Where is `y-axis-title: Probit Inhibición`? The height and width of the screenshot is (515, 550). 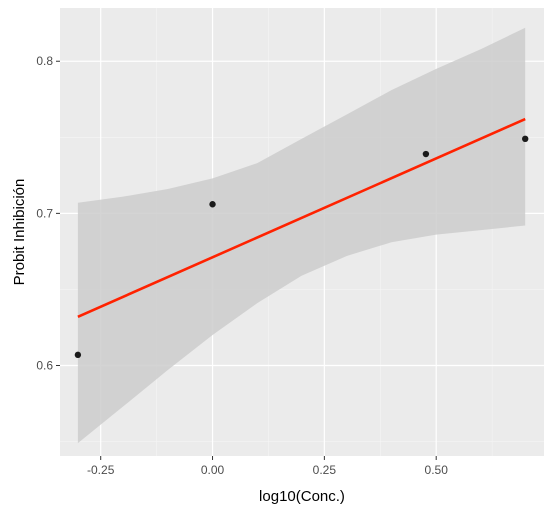 y-axis-title: Probit Inhibición is located at coordinates (19, 232).